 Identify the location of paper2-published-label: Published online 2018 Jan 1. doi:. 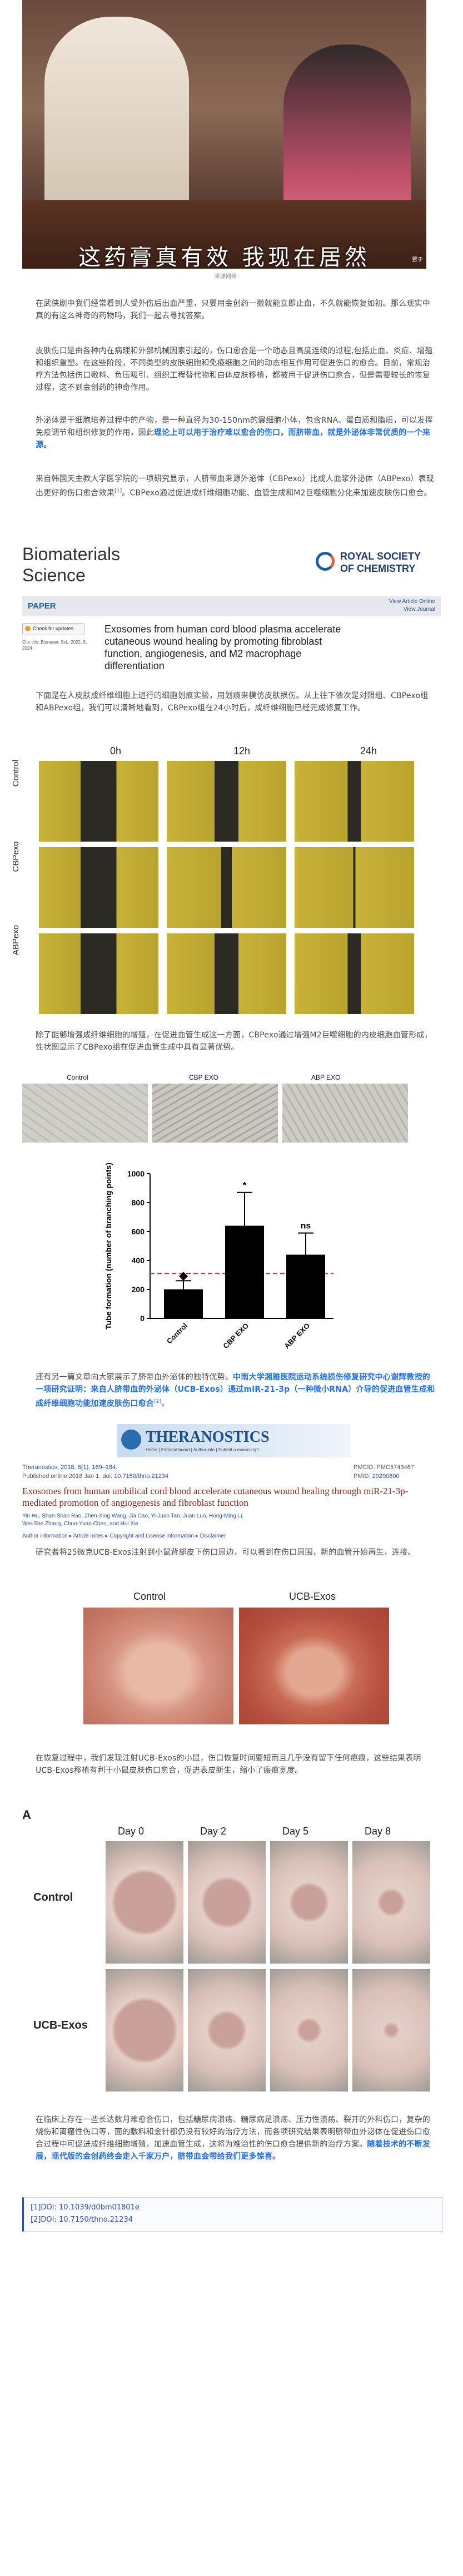
(68, 1476).